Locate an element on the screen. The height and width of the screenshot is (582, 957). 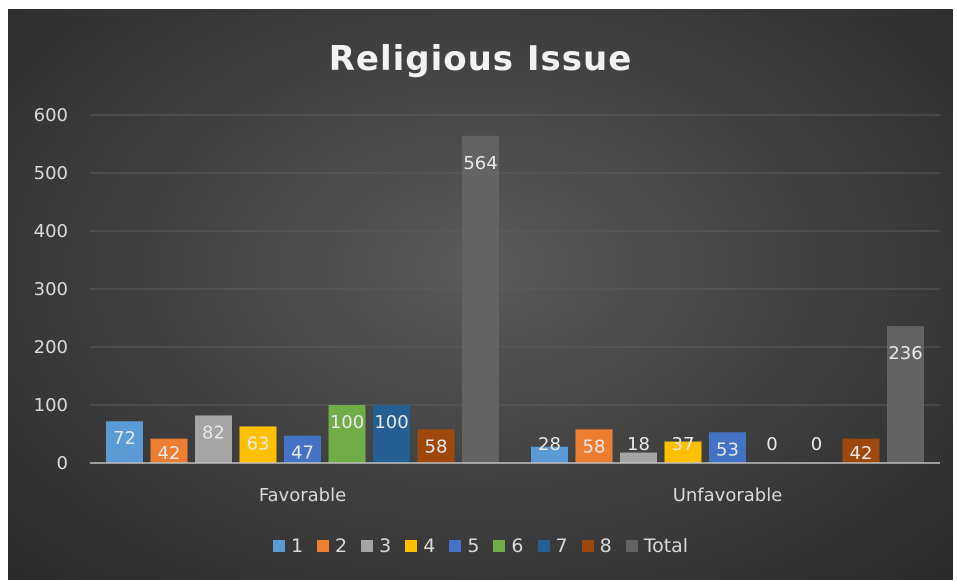
legend-item: 6 is located at coordinates (508, 546).